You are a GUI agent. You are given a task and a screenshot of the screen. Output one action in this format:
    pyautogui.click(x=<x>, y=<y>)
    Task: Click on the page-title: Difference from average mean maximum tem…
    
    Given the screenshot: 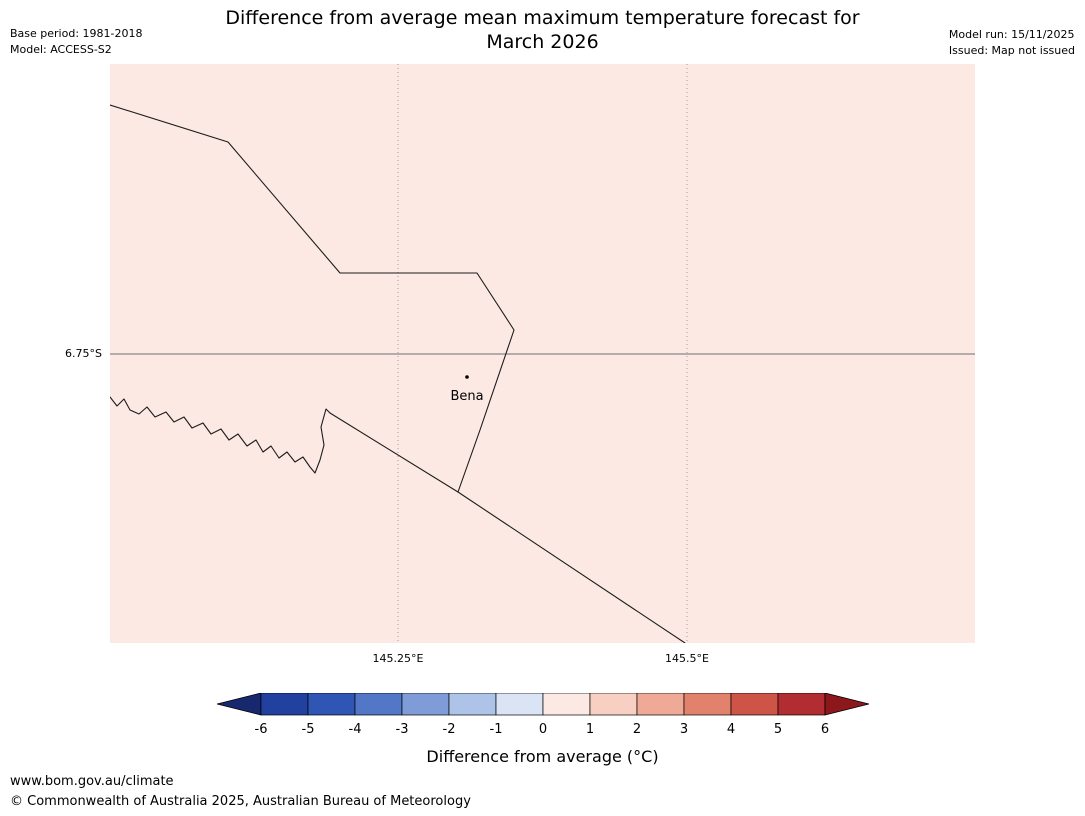 What is the action you would take?
    pyautogui.click(x=542, y=30)
    